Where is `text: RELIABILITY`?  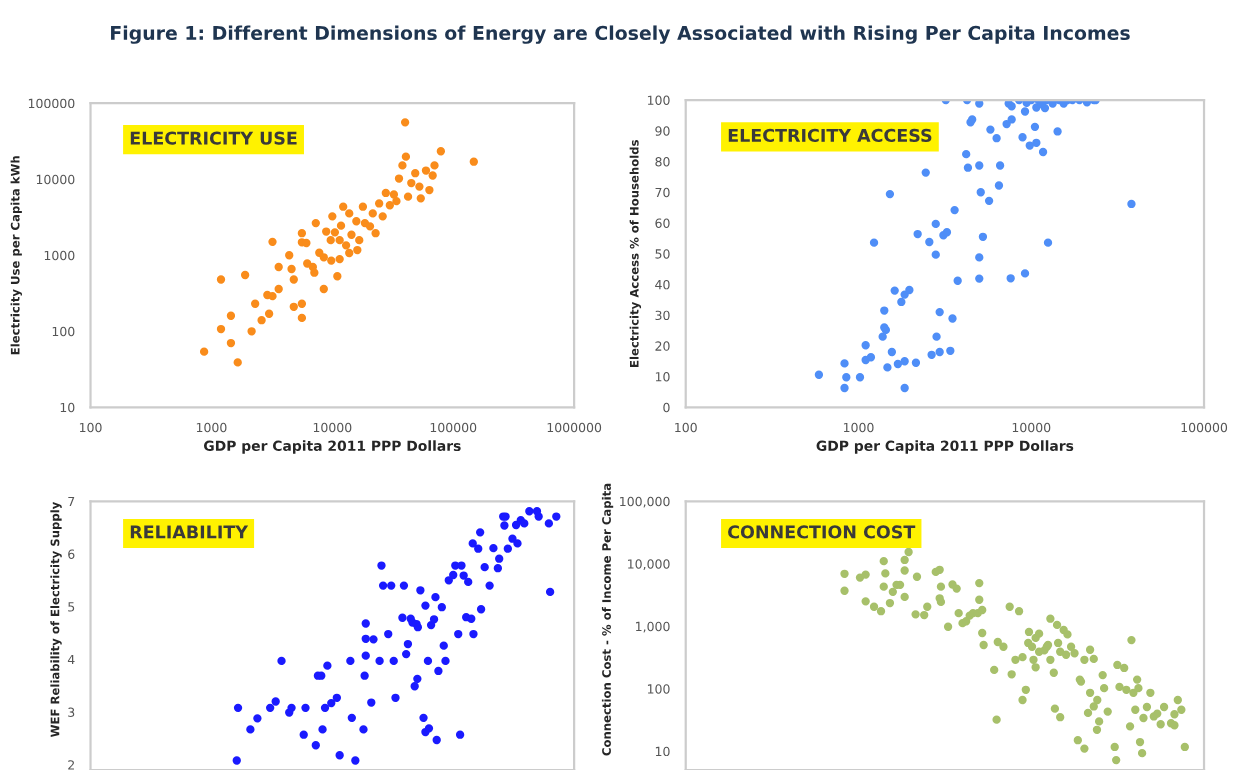
text: RELIABILITY is located at coordinates (189, 532).